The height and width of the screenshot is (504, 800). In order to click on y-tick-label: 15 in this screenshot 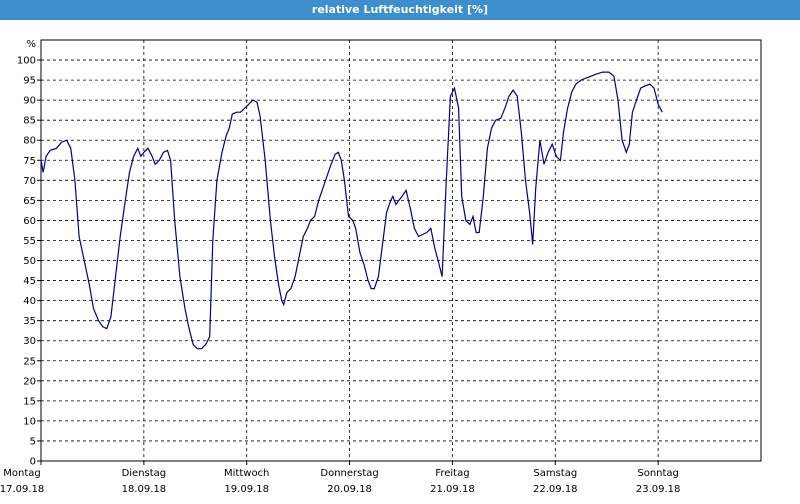, I will do `click(29, 401)`.